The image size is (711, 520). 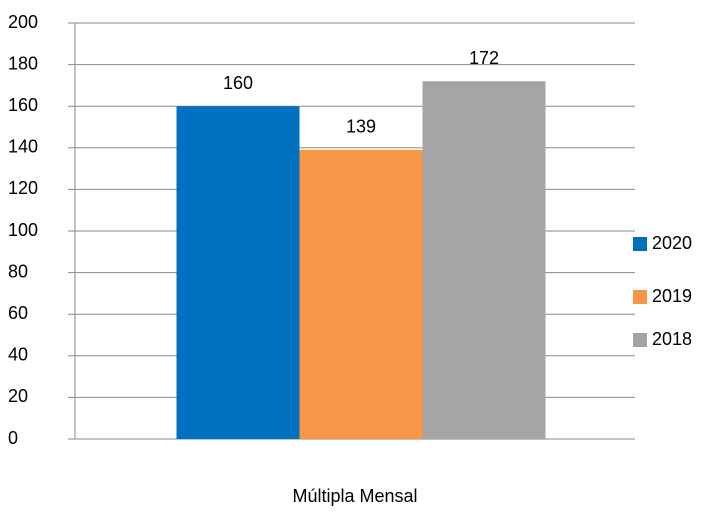 I want to click on y-tick-label: 100, so click(x=23, y=230).